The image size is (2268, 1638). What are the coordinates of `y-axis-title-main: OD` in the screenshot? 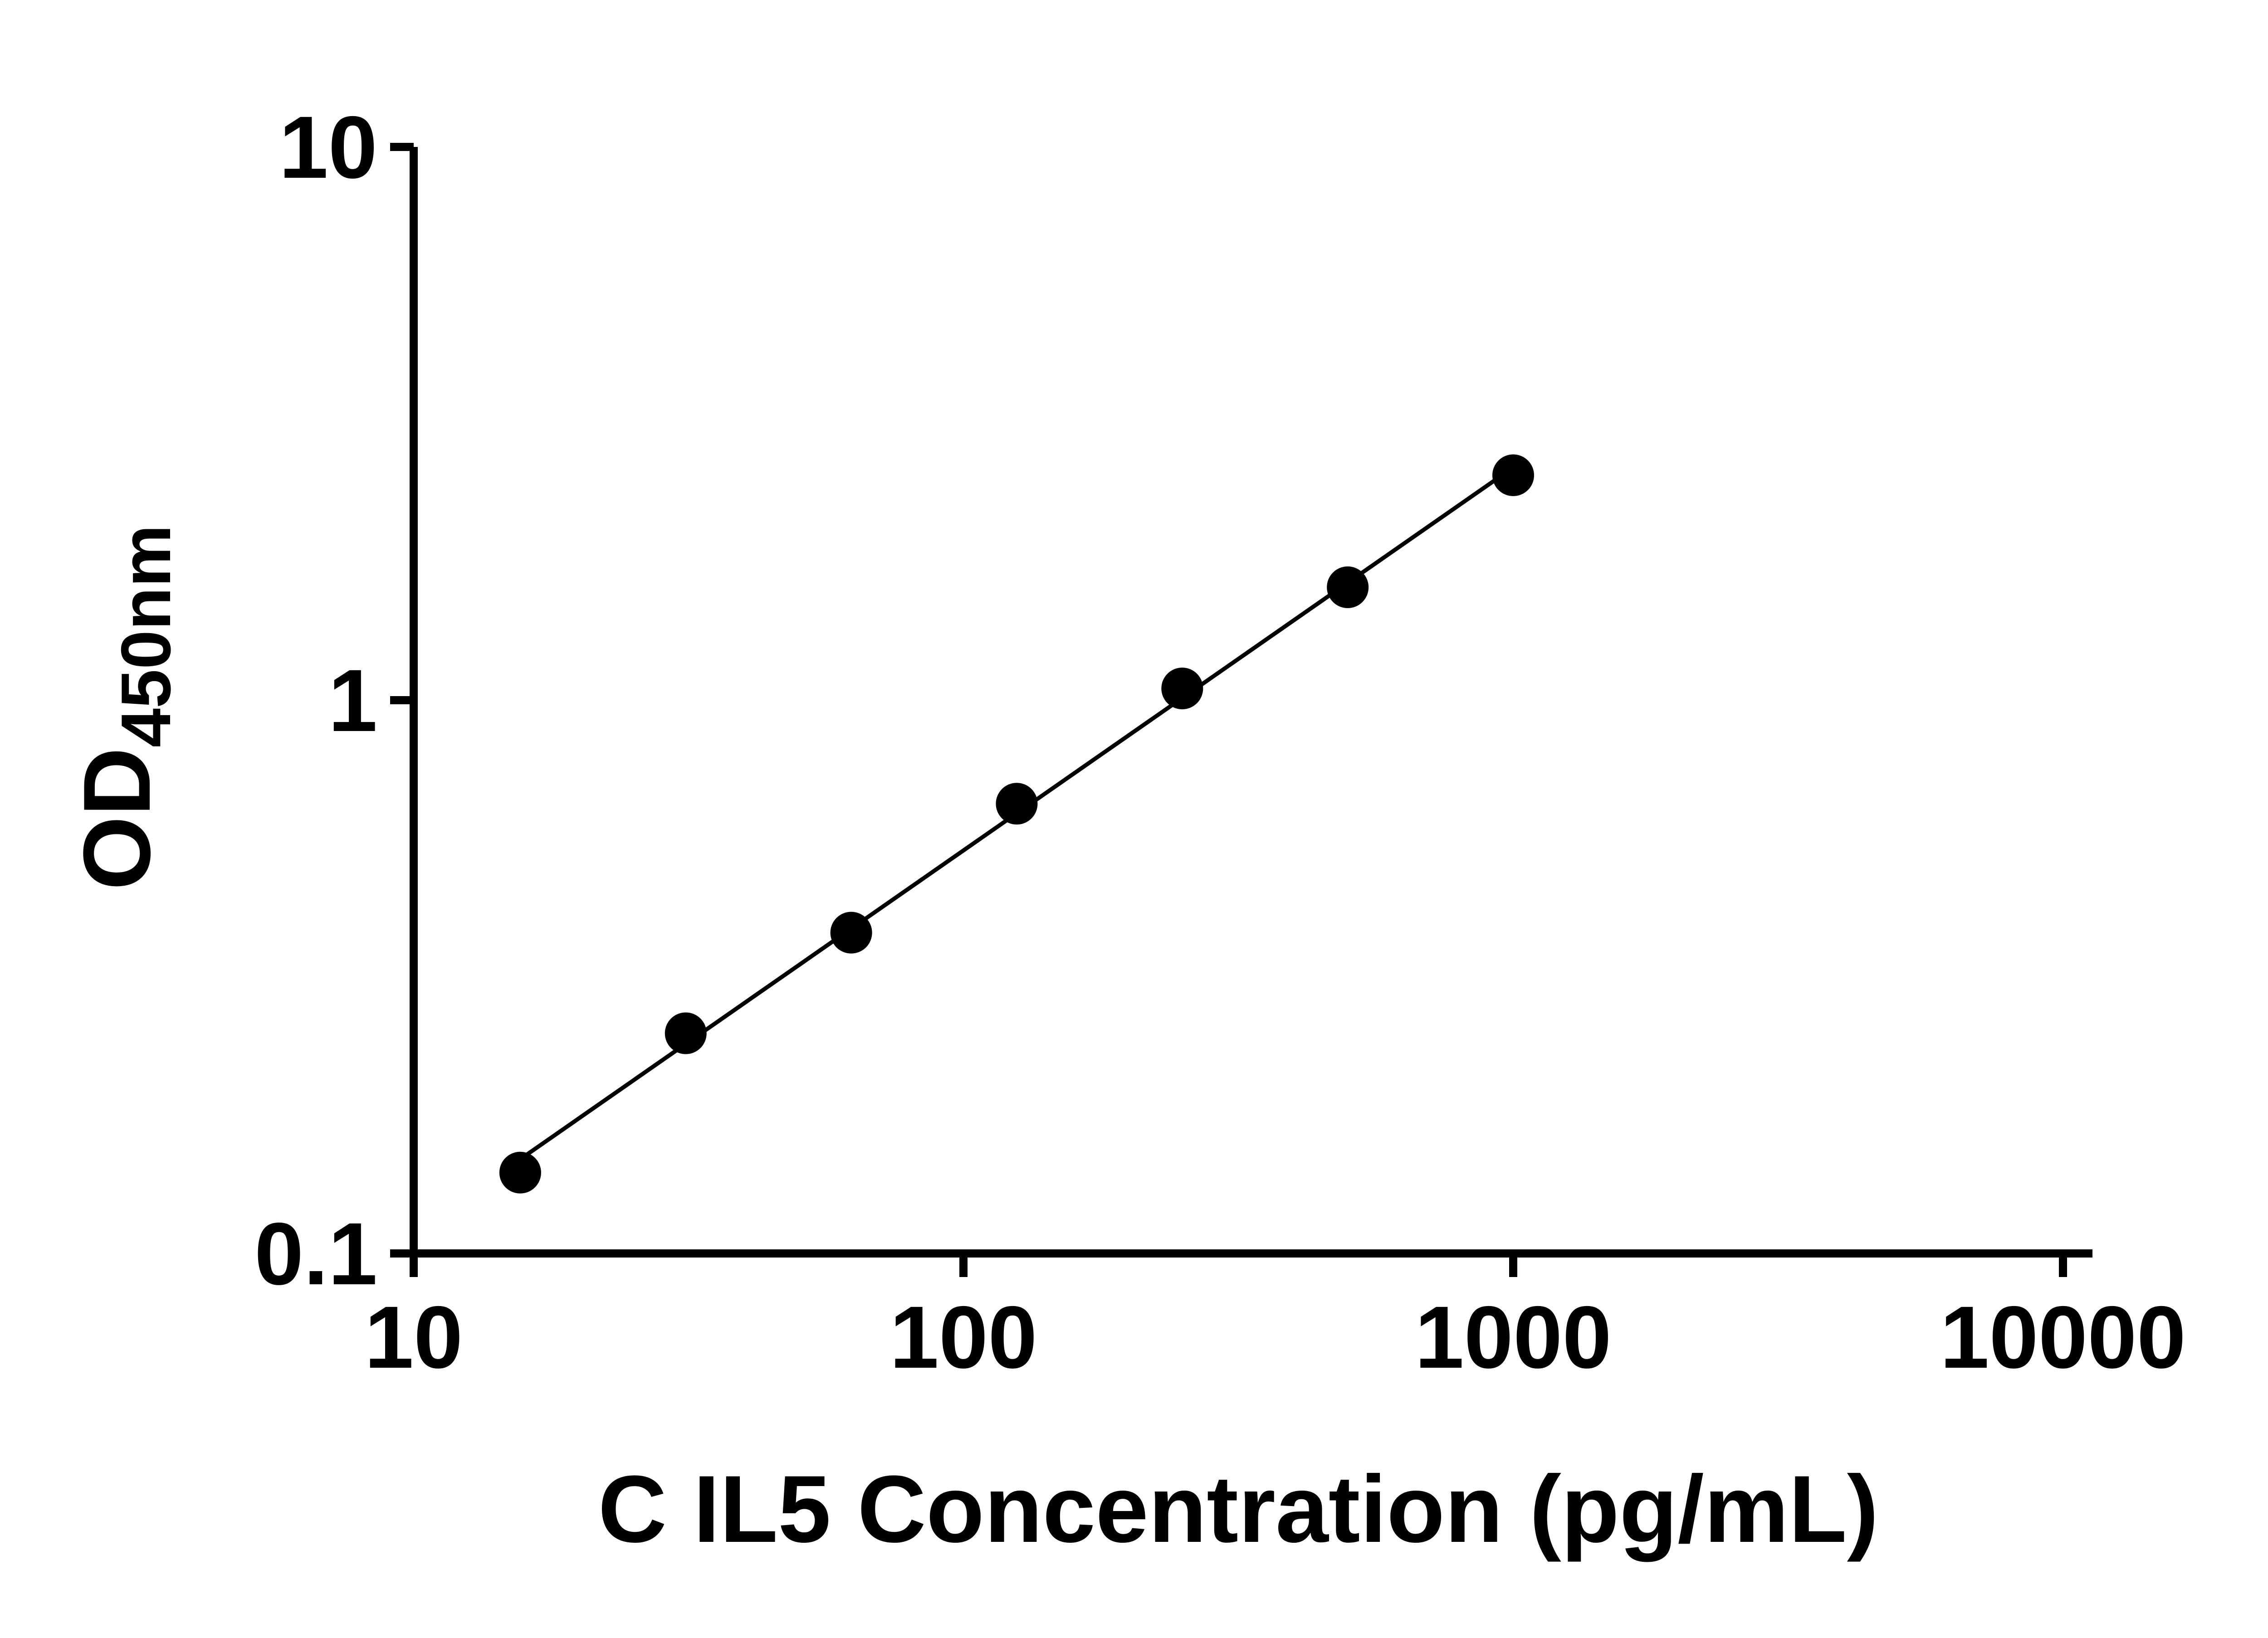 It's located at (117, 818).